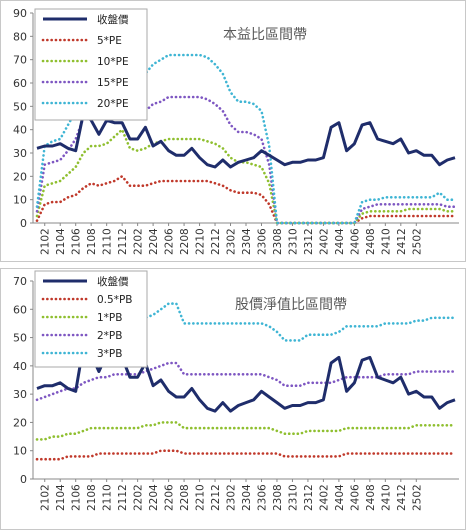  I want to click on legend: 收盤價 5*PE 10*PE 15*PE 20*PE, so click(91, 64).